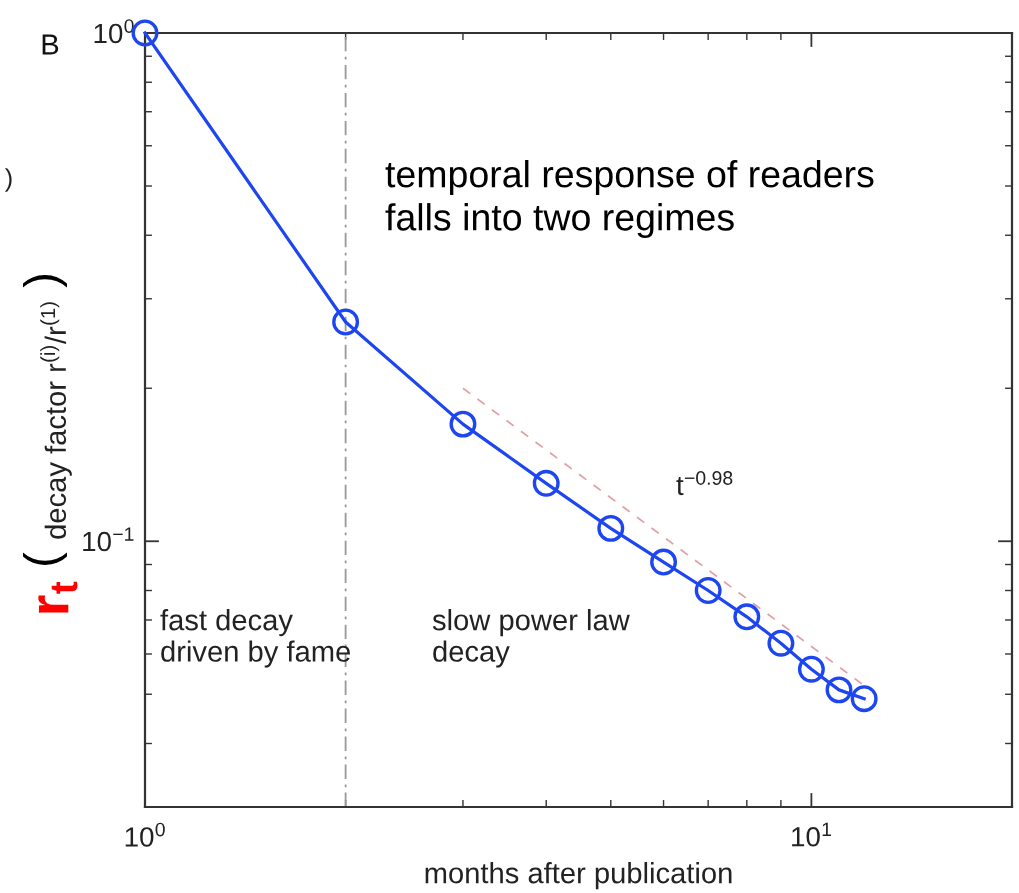  Describe the element at coordinates (58, 597) in the screenshot. I see `text: r$_{t}$` at that location.